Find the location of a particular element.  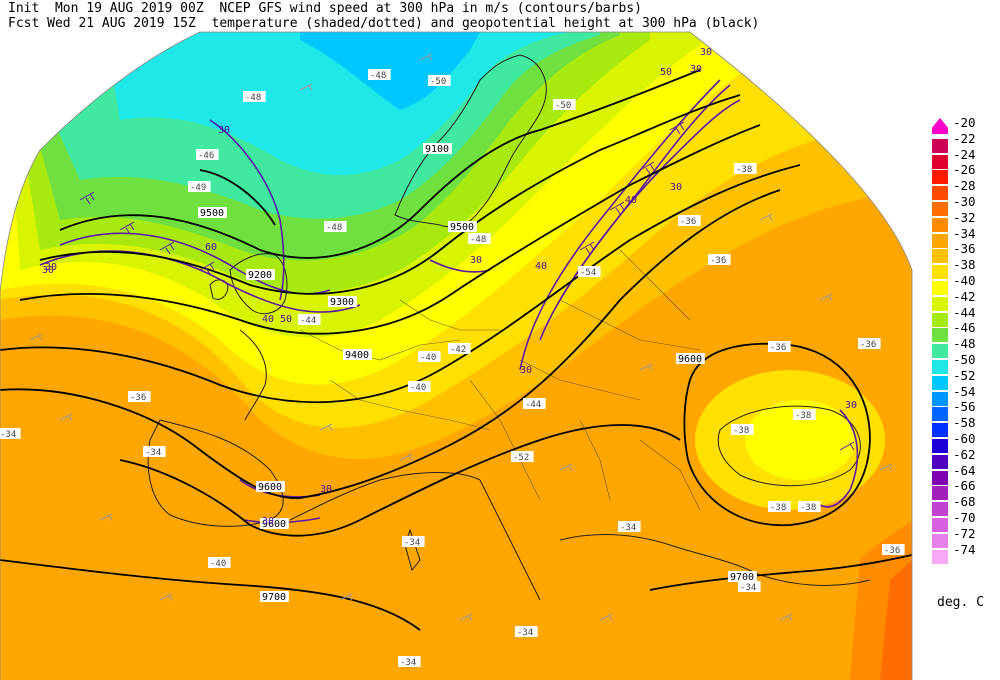

colorbar-level-label: -26 is located at coordinates (964, 170).